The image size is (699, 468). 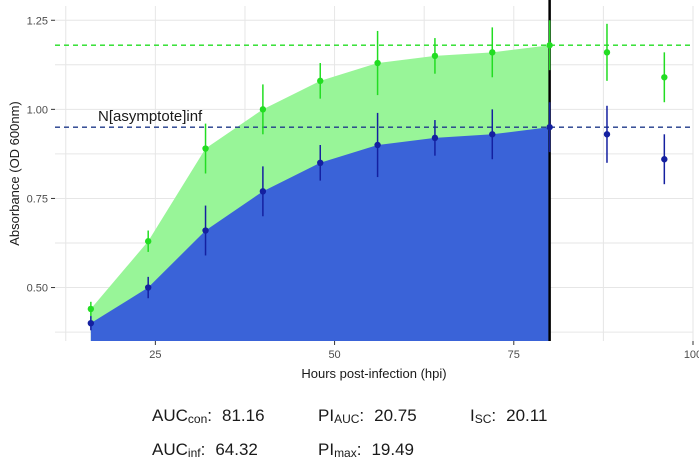 What do you see at coordinates (37, 110) in the screenshot?
I see `y-tick-label: 1.00` at bounding box center [37, 110].